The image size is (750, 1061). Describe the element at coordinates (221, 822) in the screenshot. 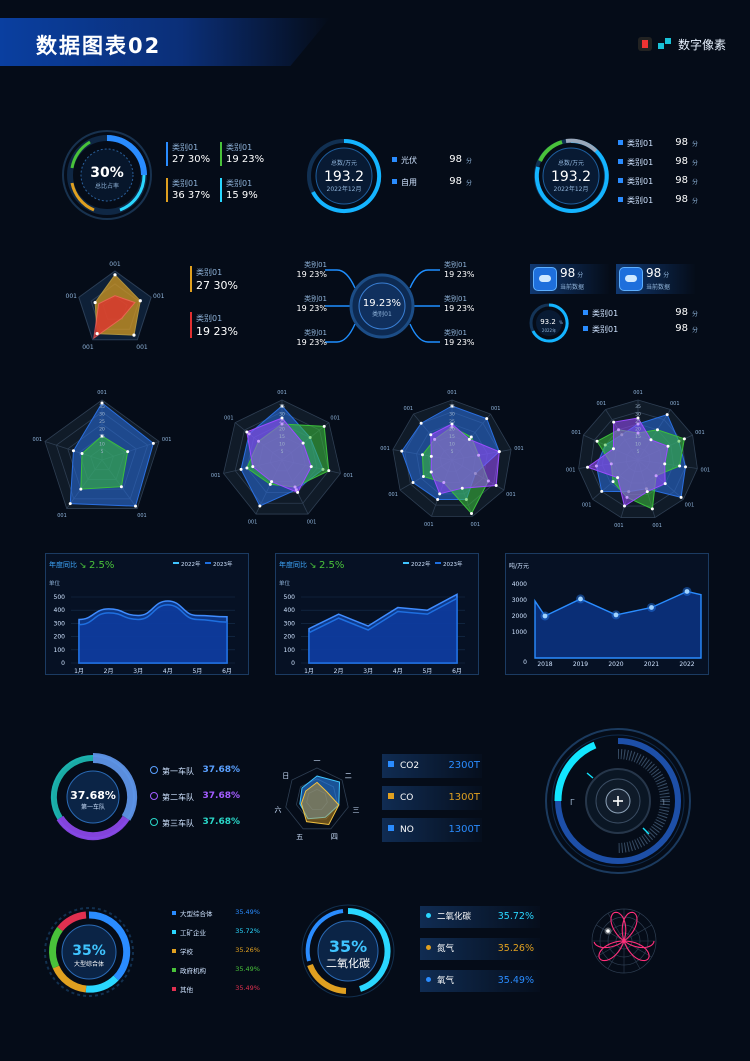

I see `legend-value: 37.68%` at that location.